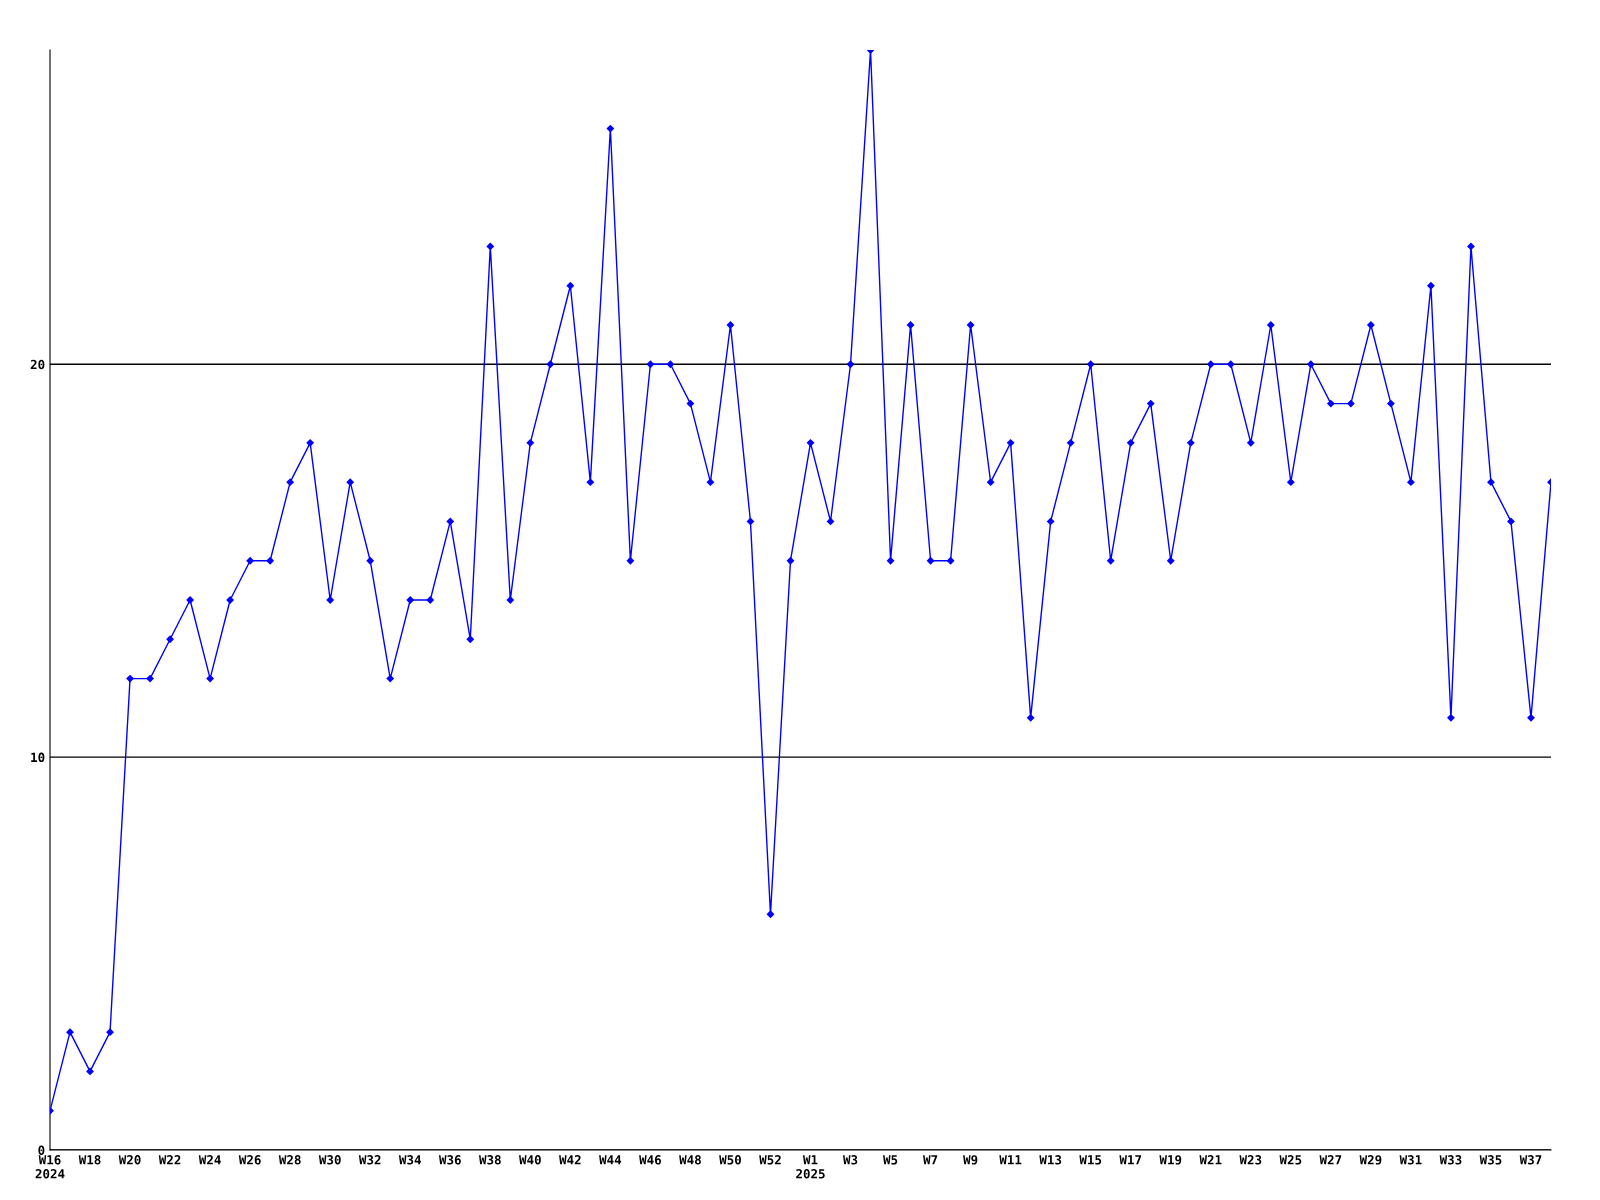  What do you see at coordinates (530, 1160) in the screenshot?
I see `x-tick-label: W40` at bounding box center [530, 1160].